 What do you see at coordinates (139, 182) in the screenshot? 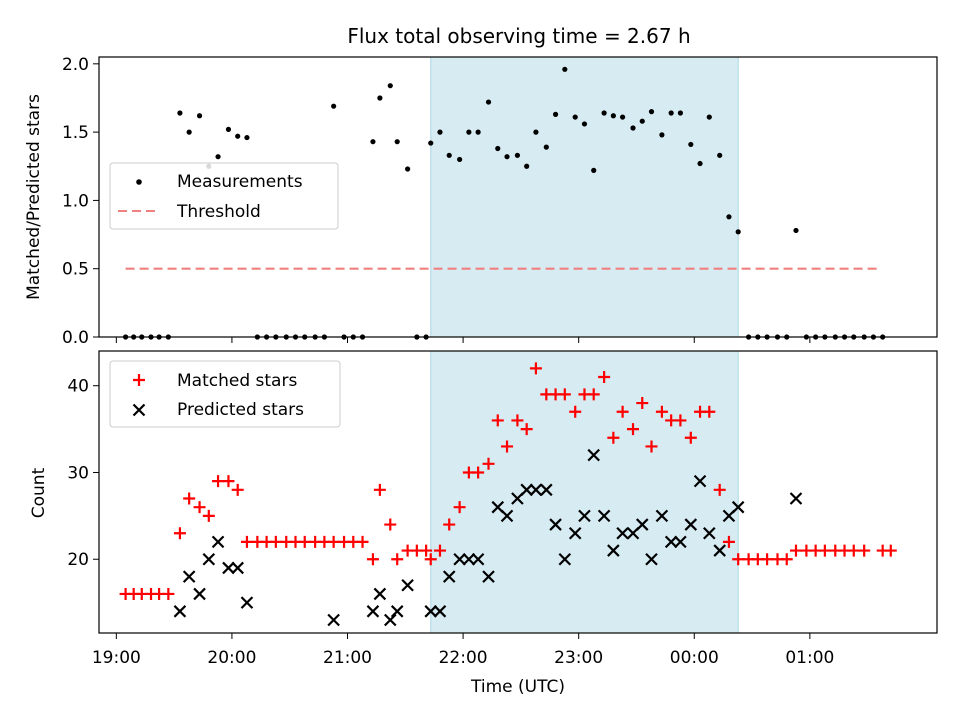
I see `legend-measurements-marker` at bounding box center [139, 182].